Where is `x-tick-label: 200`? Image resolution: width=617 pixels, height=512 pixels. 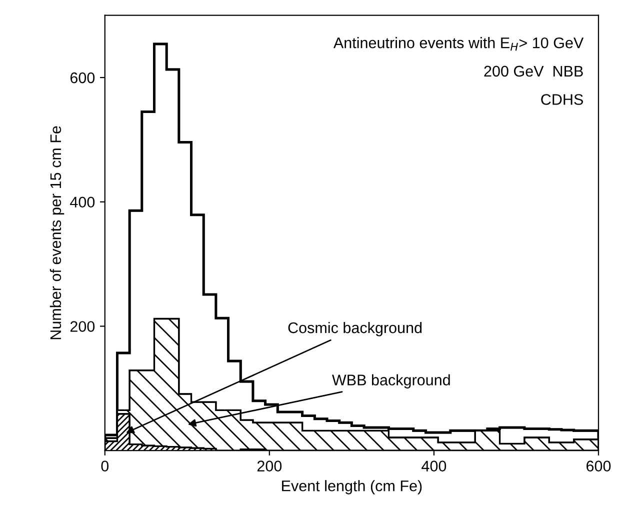
x-tick-label: 200 is located at coordinates (269, 466).